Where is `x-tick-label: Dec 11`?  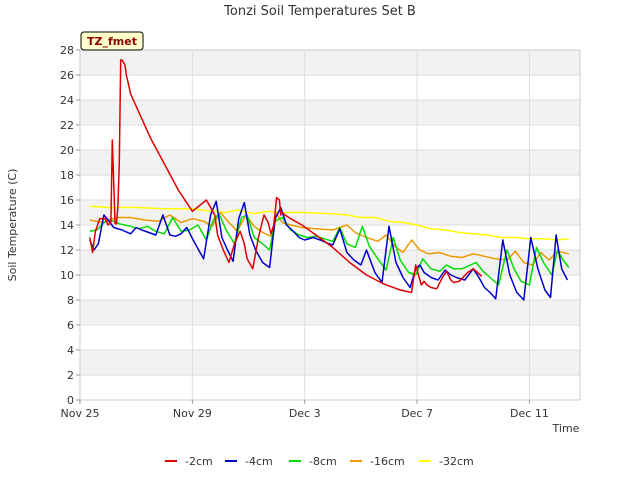 x-tick-label: Dec 11 is located at coordinates (529, 413).